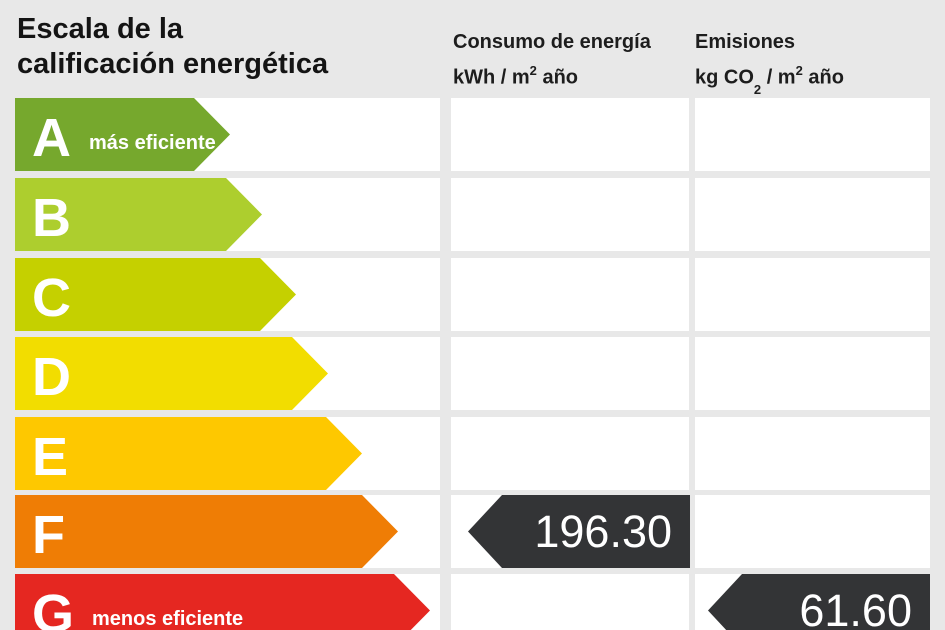 The image size is (945, 630). What do you see at coordinates (799, 70) in the screenshot?
I see `emisiones-unit-superscript: 2` at bounding box center [799, 70].